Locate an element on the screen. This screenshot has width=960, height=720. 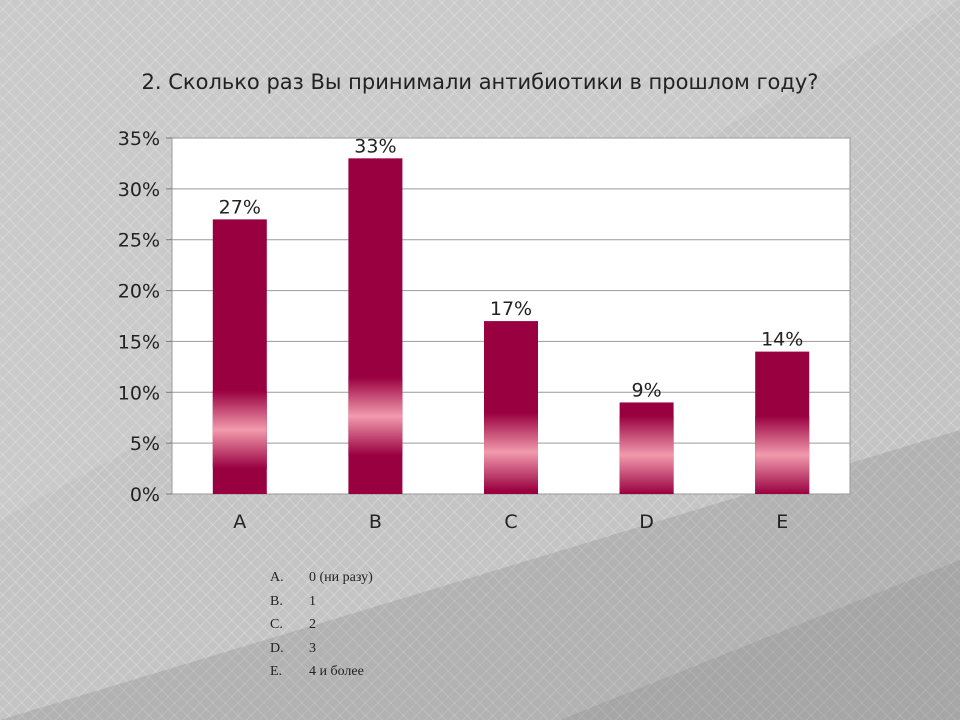
legend-item: B. 1 is located at coordinates (321, 604).